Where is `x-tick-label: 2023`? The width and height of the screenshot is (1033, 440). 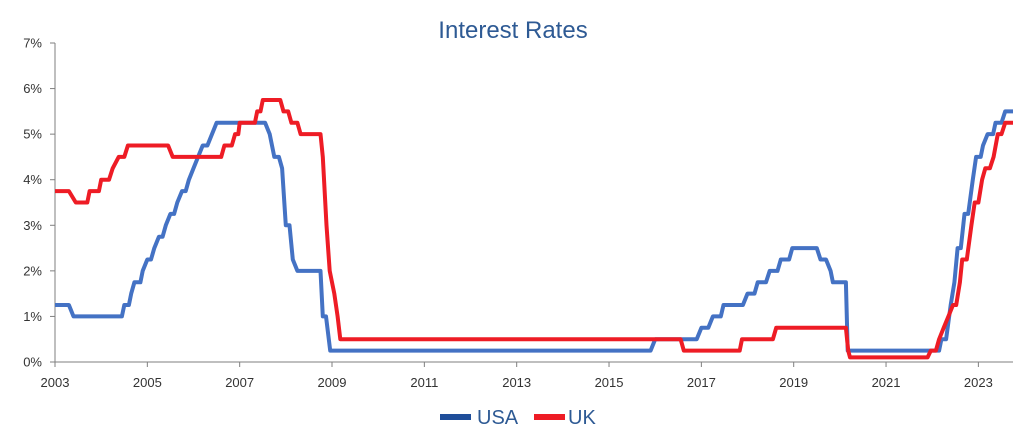
x-tick-label: 2023 is located at coordinates (978, 382).